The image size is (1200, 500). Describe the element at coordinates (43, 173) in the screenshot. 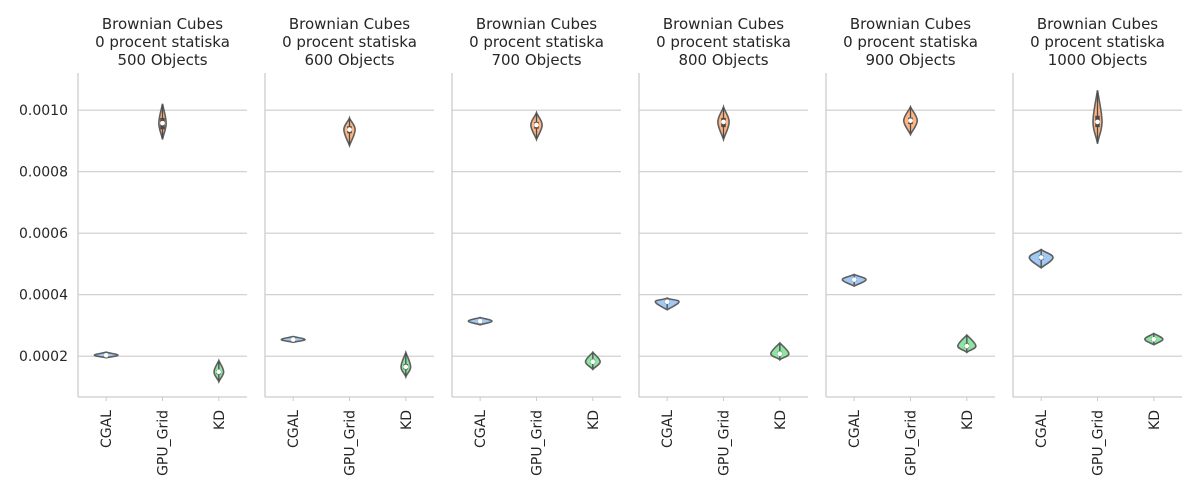

I see `y-tick-label: 0.0008` at that location.